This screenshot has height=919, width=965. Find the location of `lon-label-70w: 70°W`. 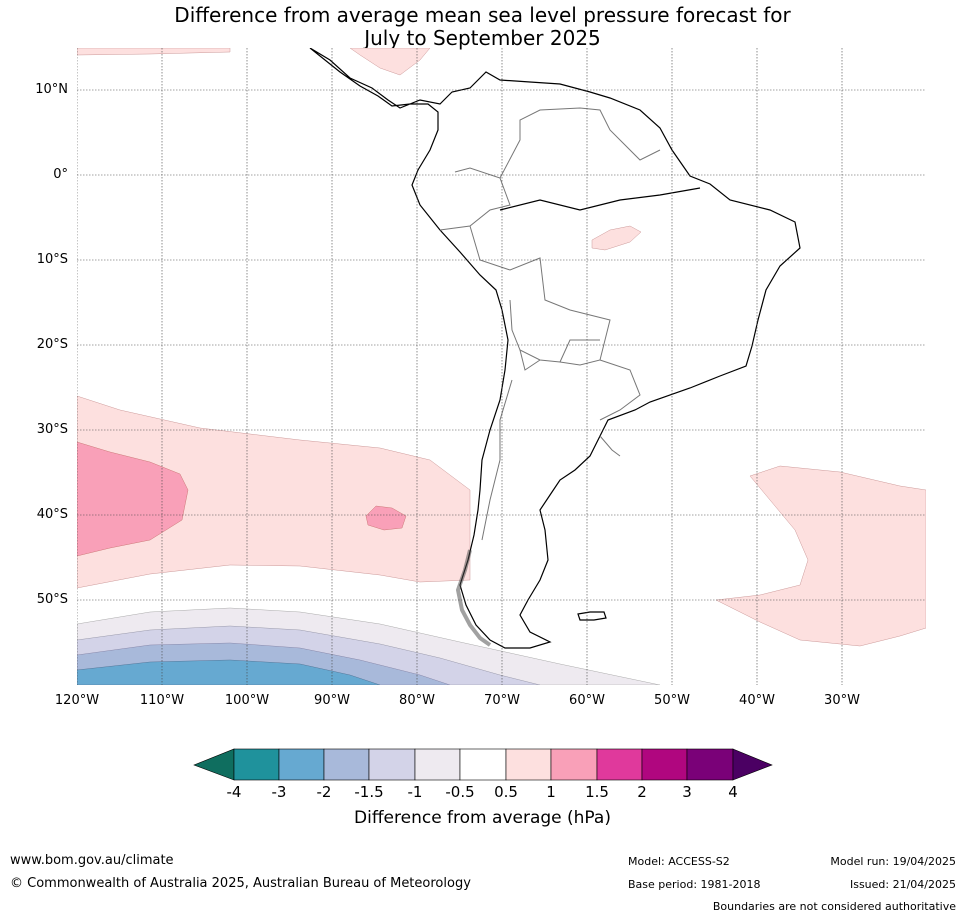

lon-label-70w: 70°W is located at coordinates (502, 700).